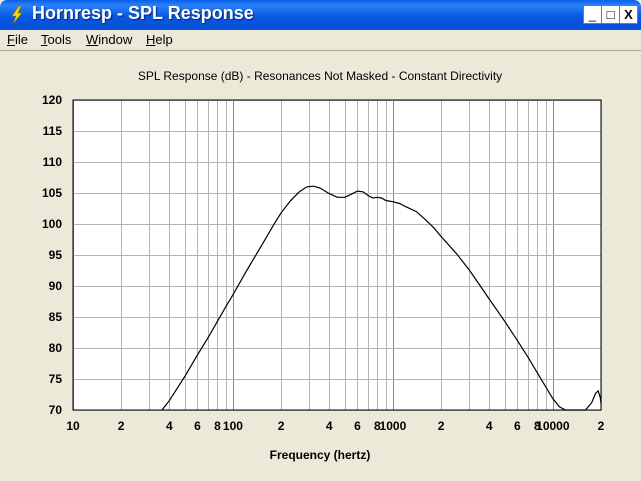 Image resolution: width=641 pixels, height=481 pixels. I want to click on menu-file: File, so click(17, 39).